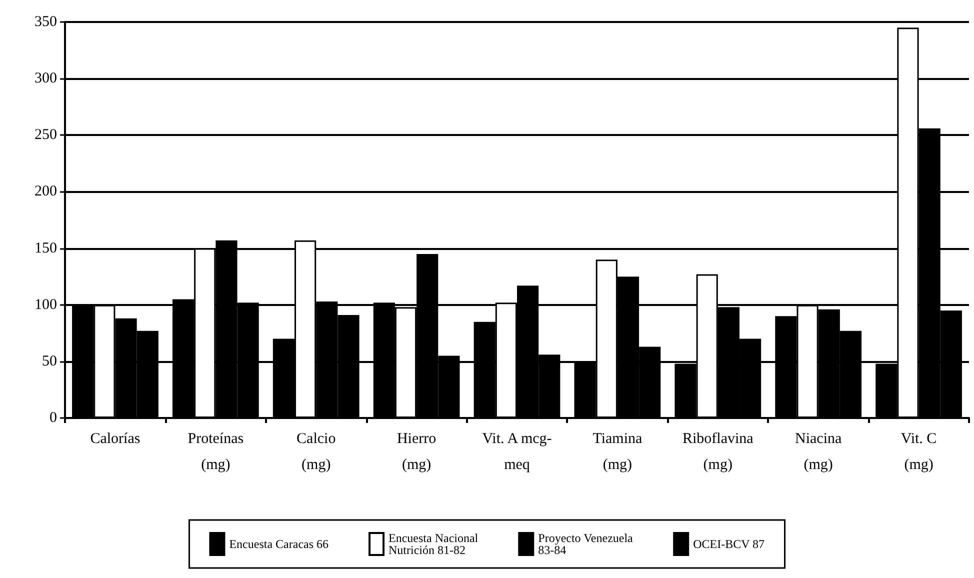  I want to click on y-tick-label: 0, so click(53, 418).